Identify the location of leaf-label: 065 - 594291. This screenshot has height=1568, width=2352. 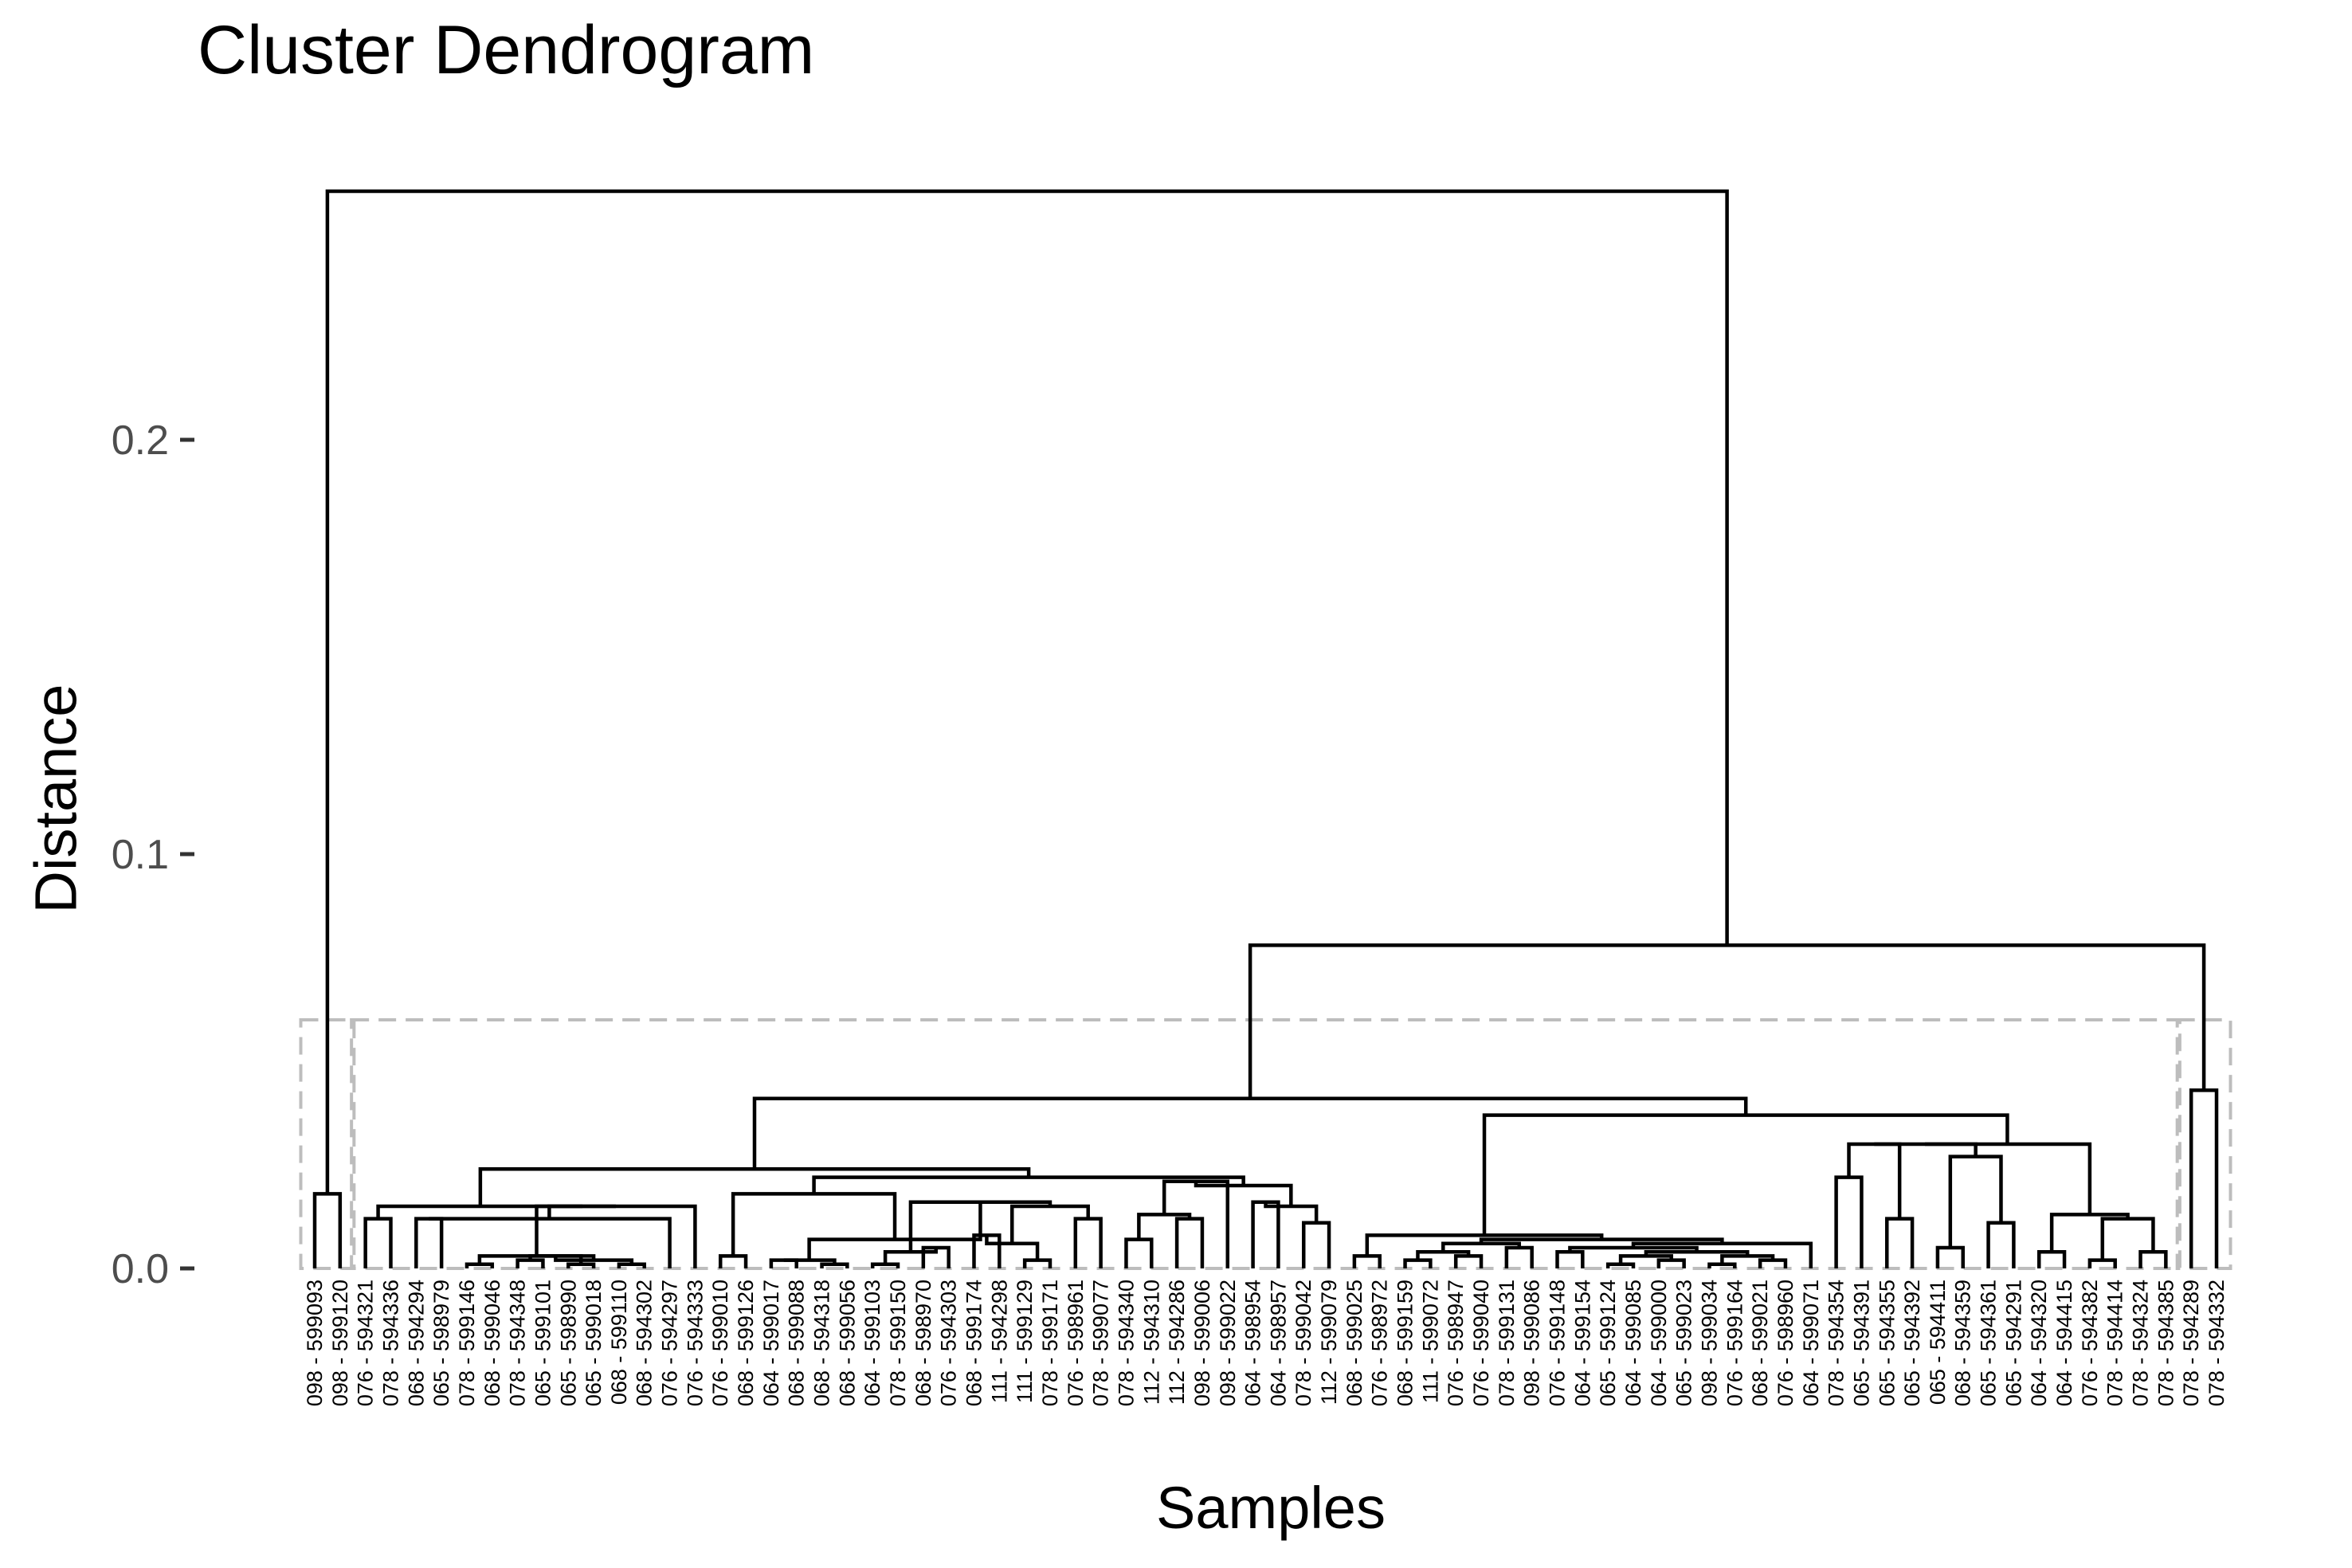
(2013, 1343).